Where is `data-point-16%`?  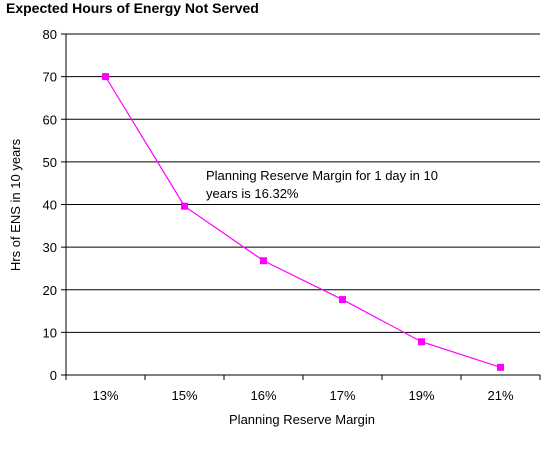 data-point-16% is located at coordinates (263, 261).